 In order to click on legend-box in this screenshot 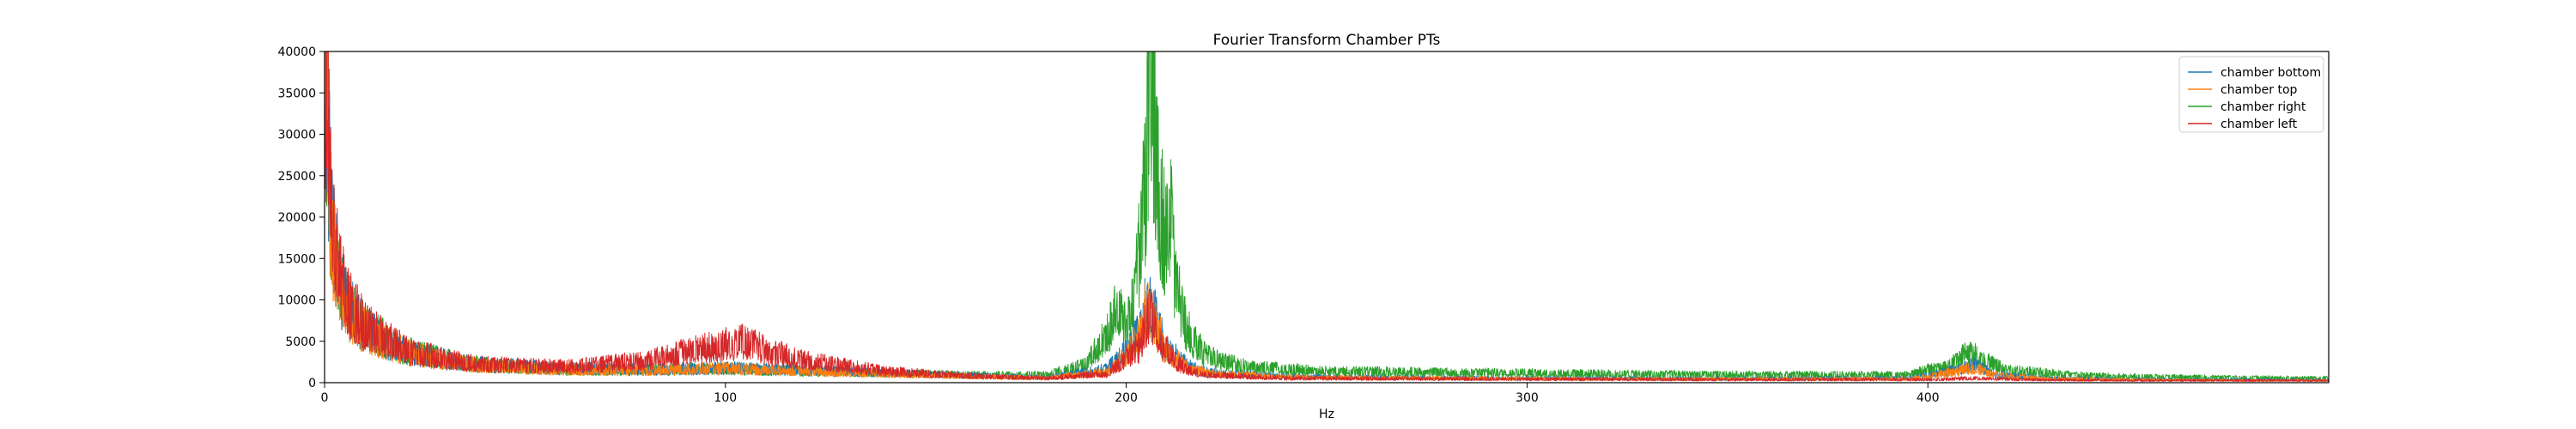, I will do `click(2251, 94)`.